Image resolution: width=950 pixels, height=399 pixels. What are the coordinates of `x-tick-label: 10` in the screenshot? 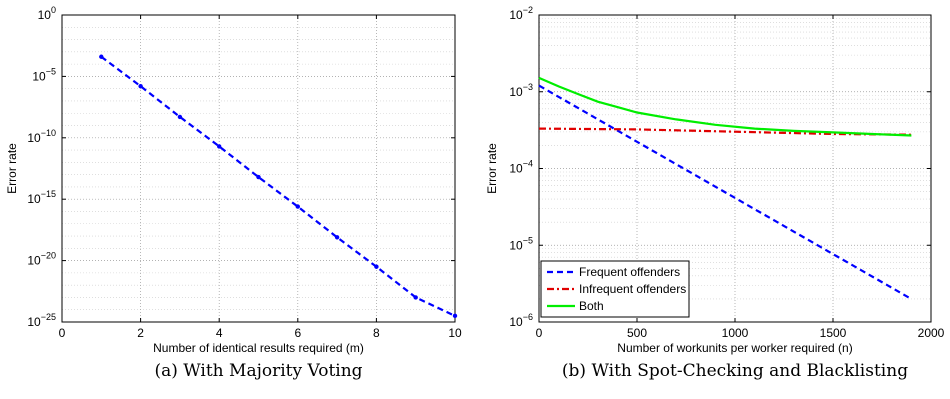 It's located at (455, 333).